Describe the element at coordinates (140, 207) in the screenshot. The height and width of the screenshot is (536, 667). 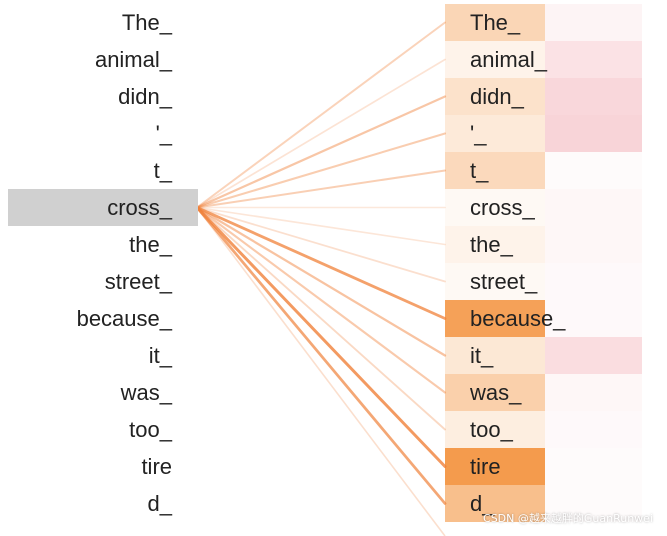
I see `query-token: cross_` at that location.